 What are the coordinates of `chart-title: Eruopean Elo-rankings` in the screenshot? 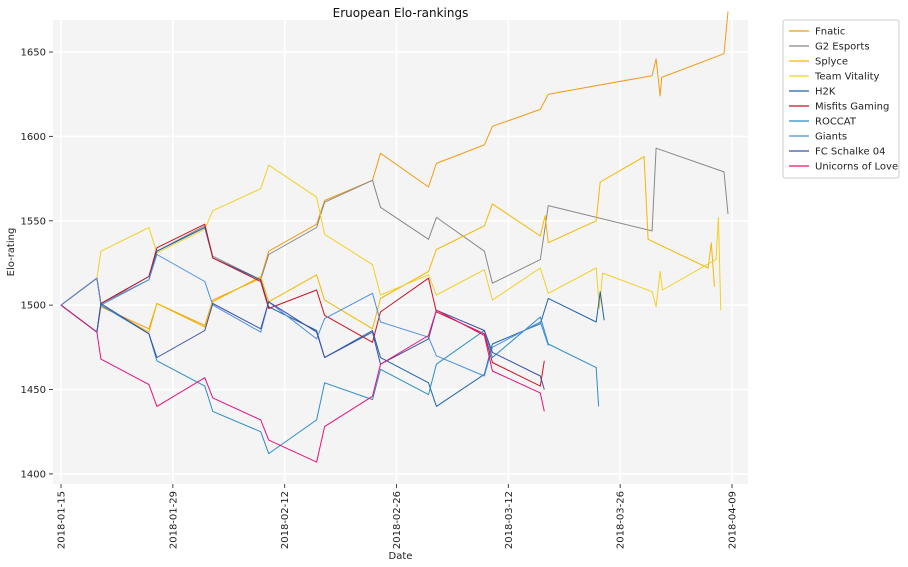 It's located at (401, 13).